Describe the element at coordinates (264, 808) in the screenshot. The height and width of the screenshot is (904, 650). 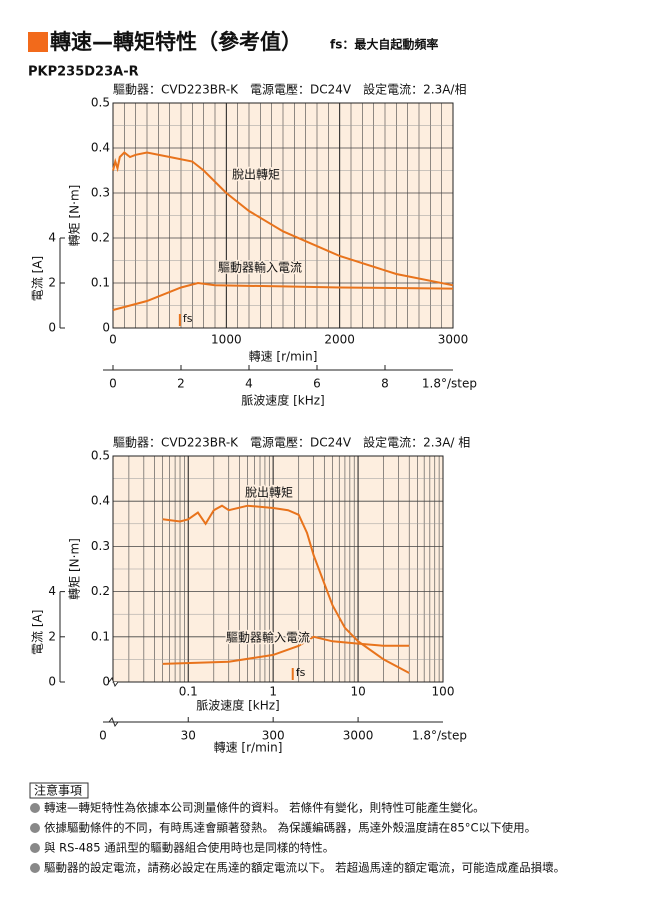
I see `note-item: 轉速—轉矩特性為依據本公司測量條件的資料。 若條件有變化，則特性可能產生變化。` at that location.